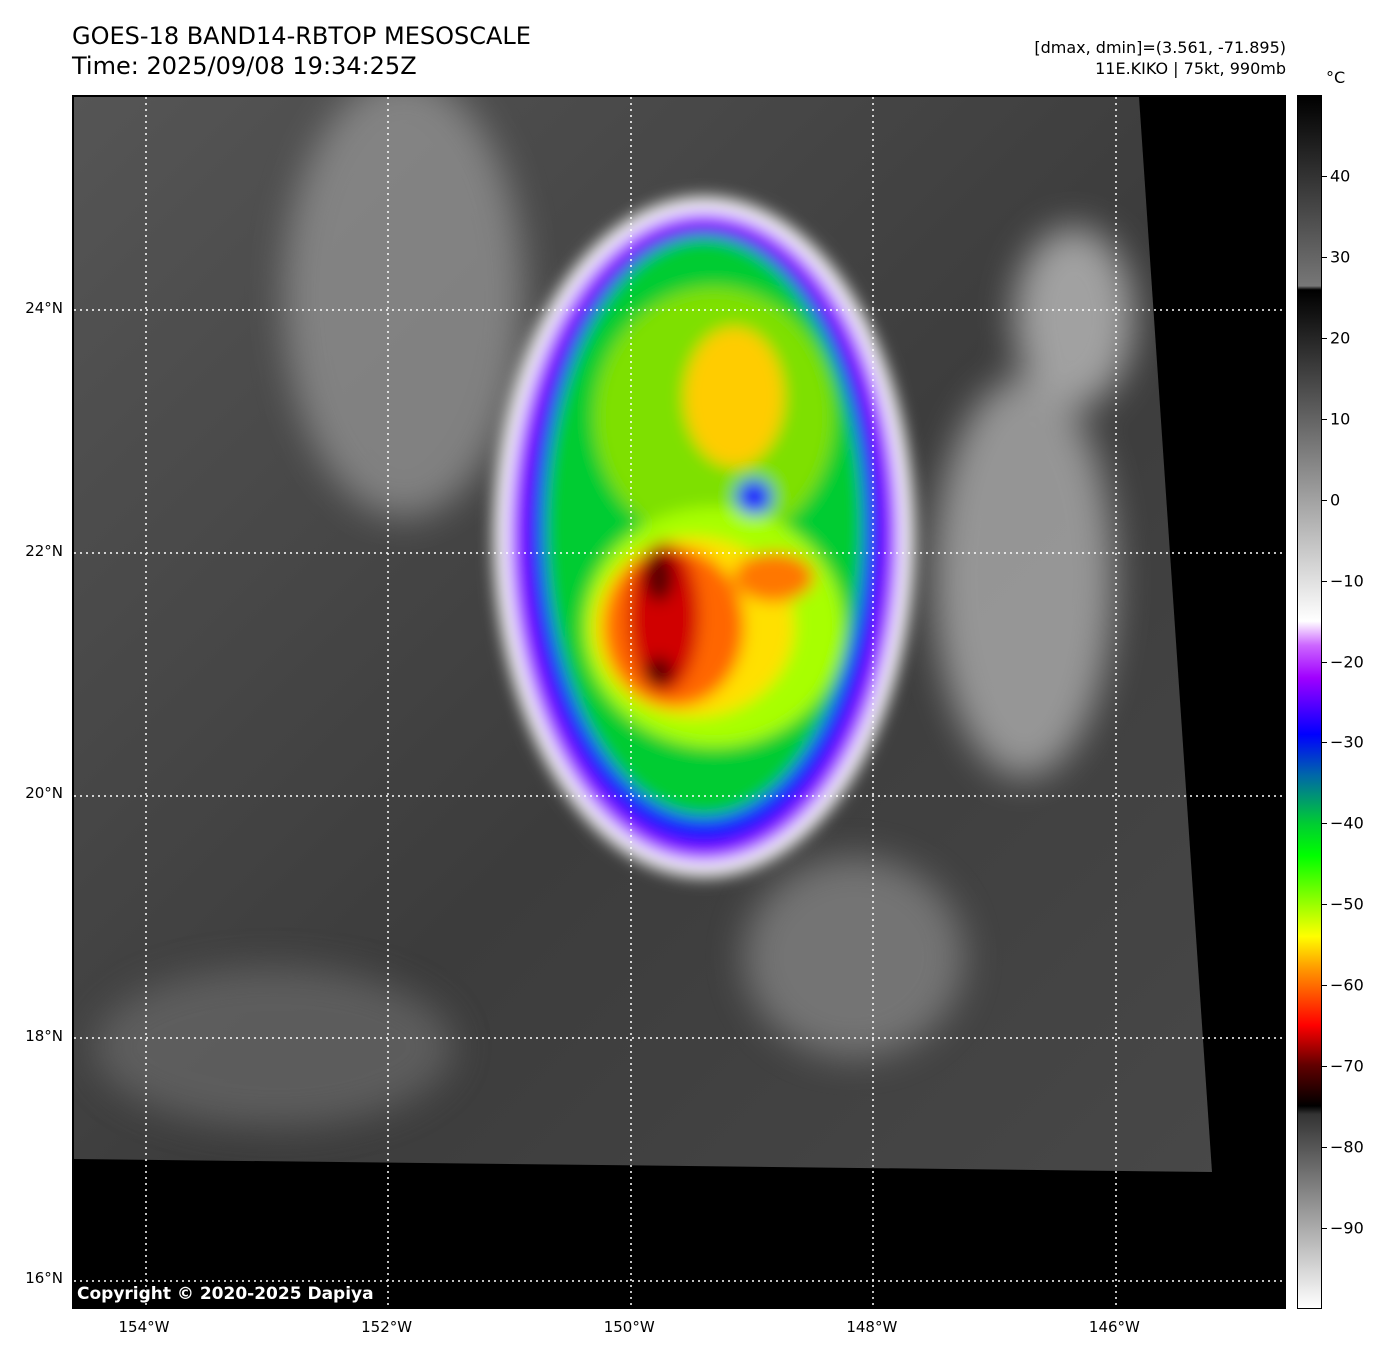  I want to click on colorbar-tick-label: 20, so click(1340, 338).